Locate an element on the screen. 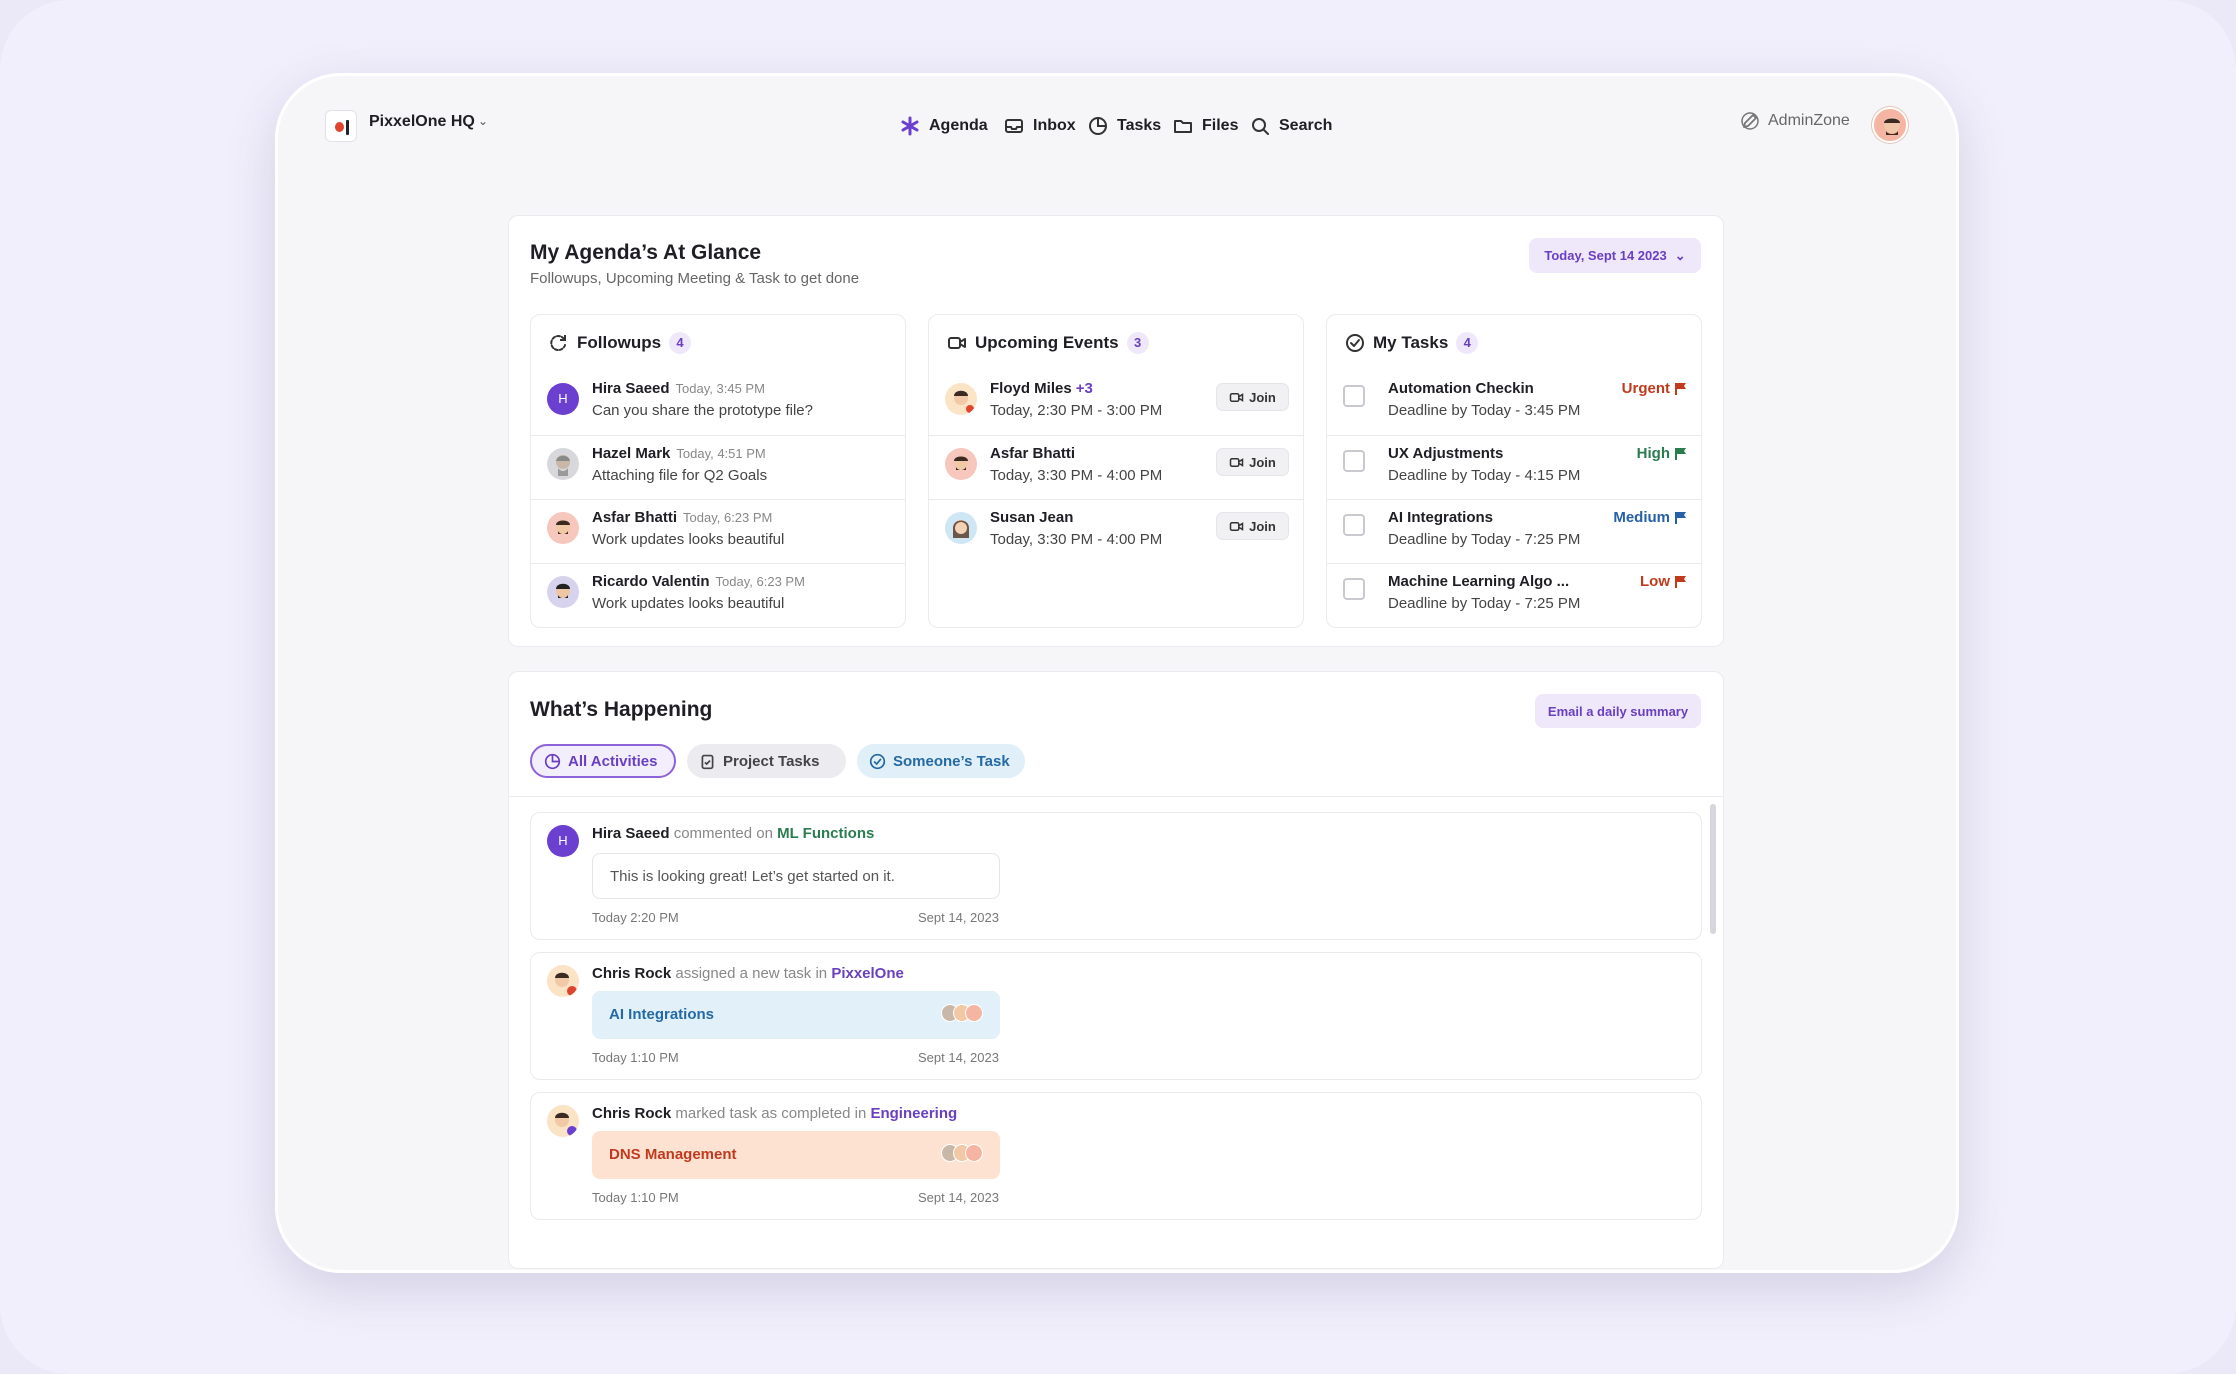  tasks-header: My Tasks 4 is located at coordinates (1412, 343).